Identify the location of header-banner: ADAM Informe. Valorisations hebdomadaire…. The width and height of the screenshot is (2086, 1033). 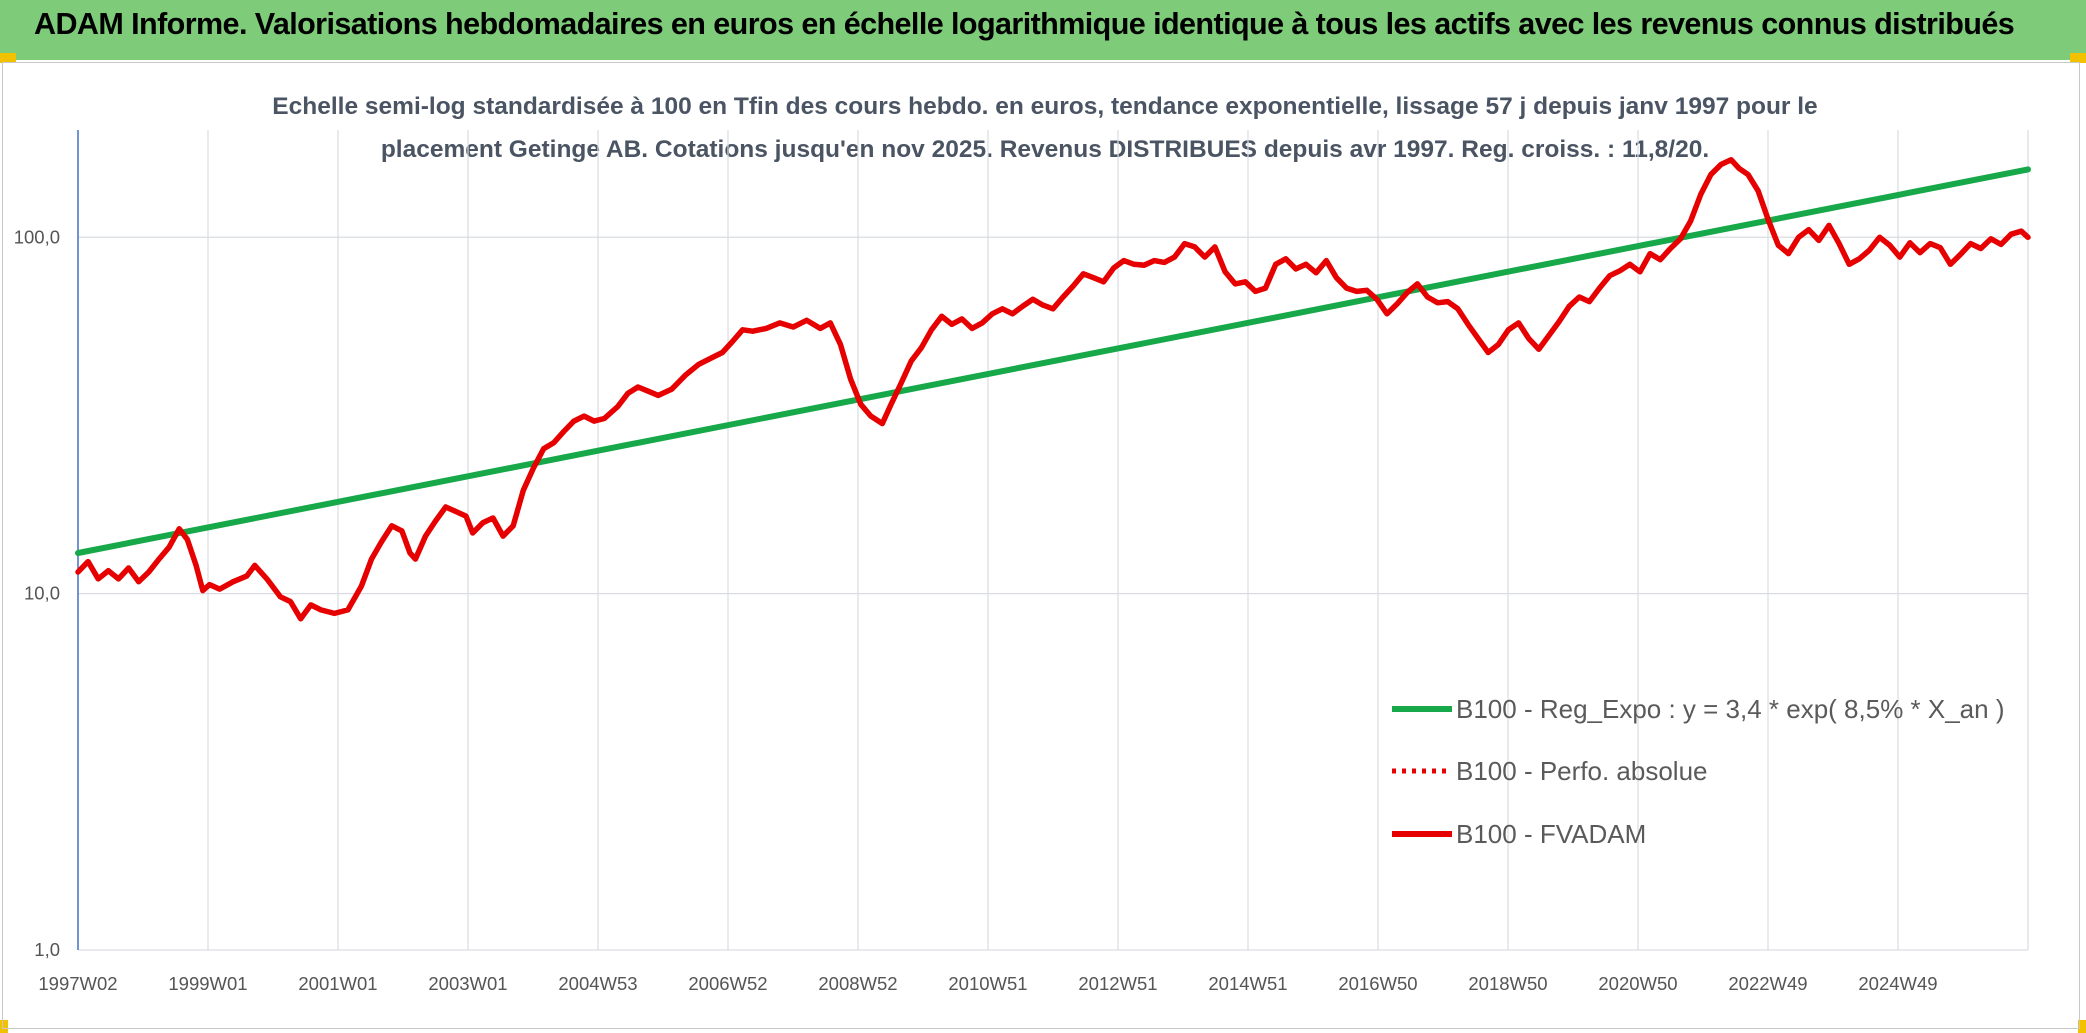
(1043, 30).